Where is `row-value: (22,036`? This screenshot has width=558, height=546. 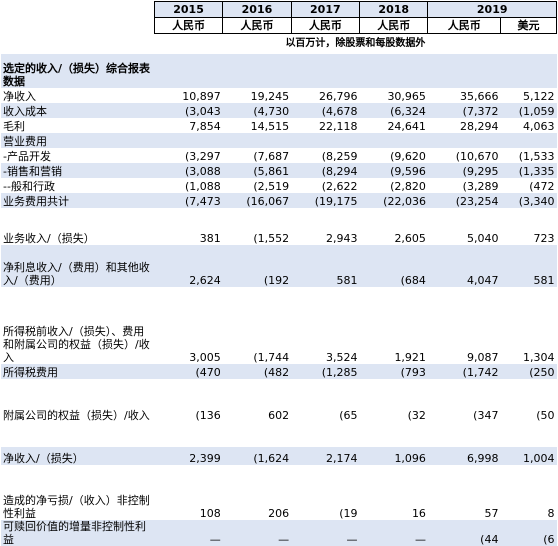
row-value: (22,036 is located at coordinates (393, 200).